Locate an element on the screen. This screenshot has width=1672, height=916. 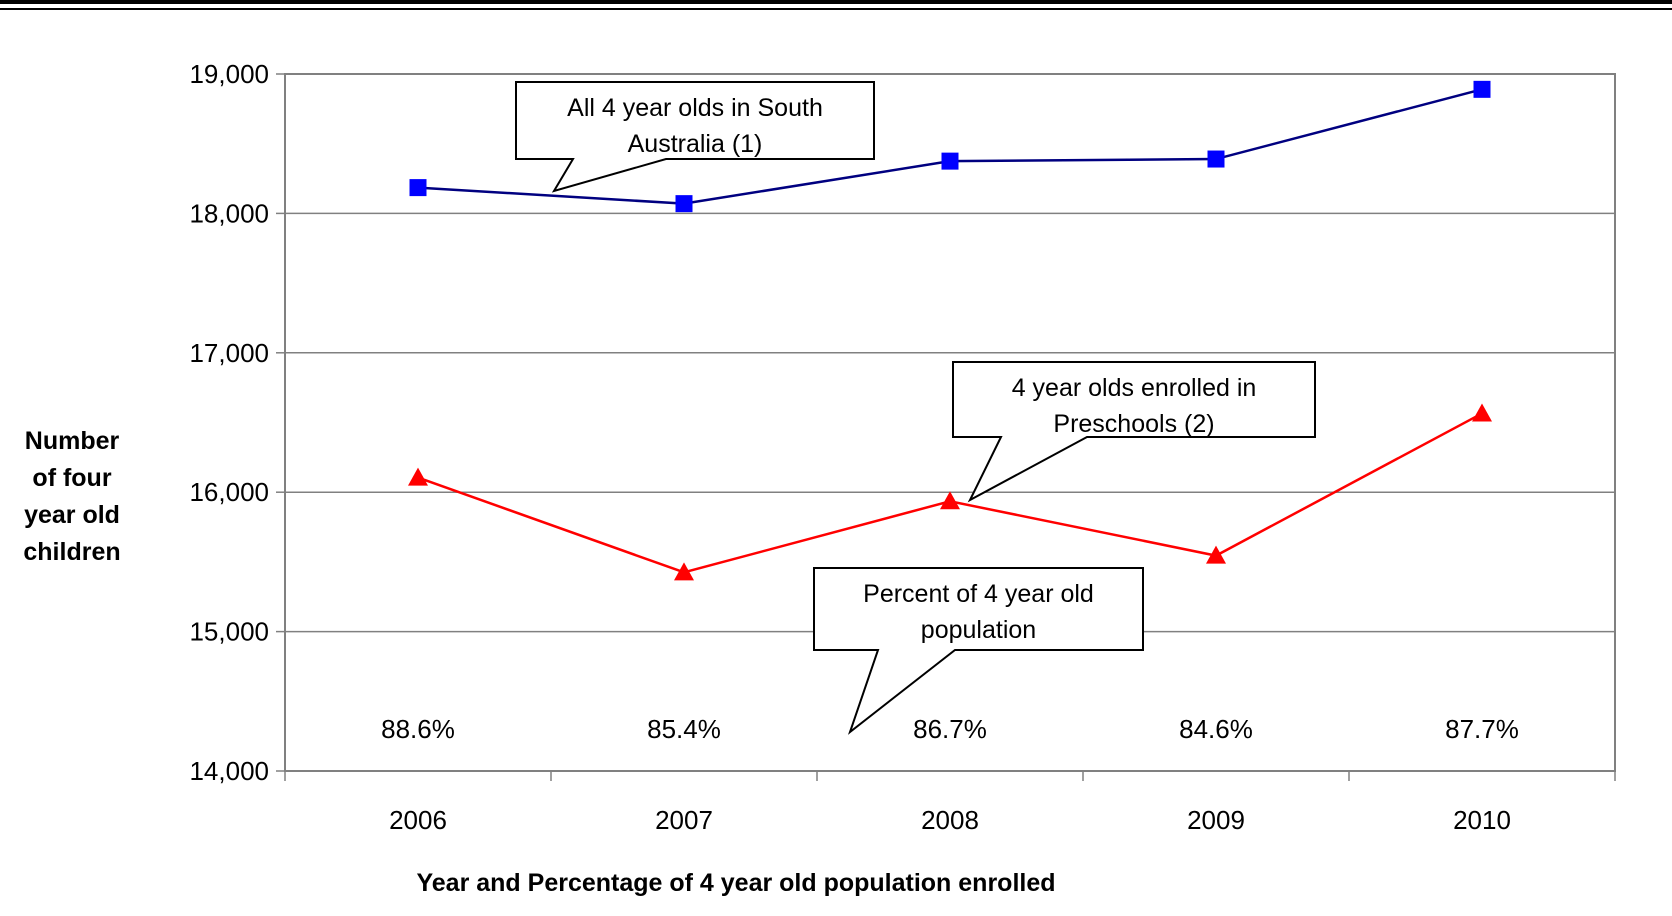
callout-enrolled-preschools-text: Preschools (2) is located at coordinates (1133, 424).